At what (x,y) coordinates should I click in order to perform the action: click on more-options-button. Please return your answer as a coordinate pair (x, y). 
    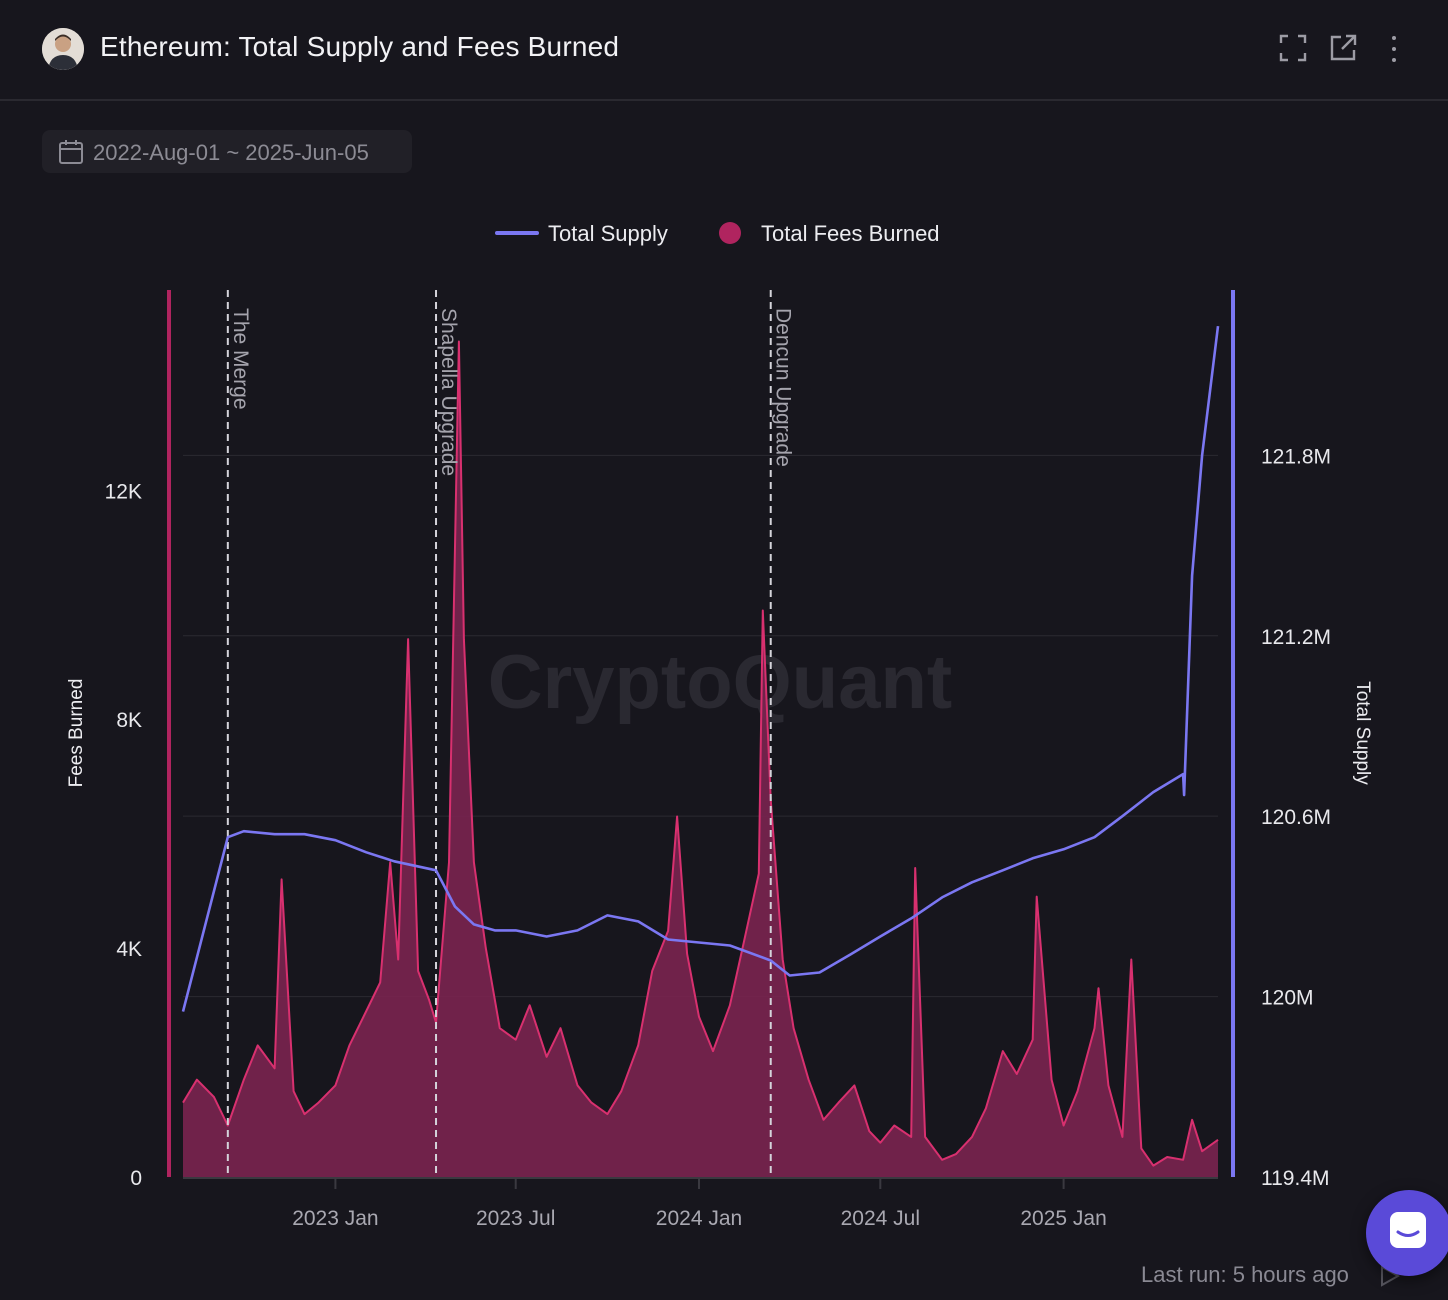
    Looking at the image, I should click on (1394, 48).